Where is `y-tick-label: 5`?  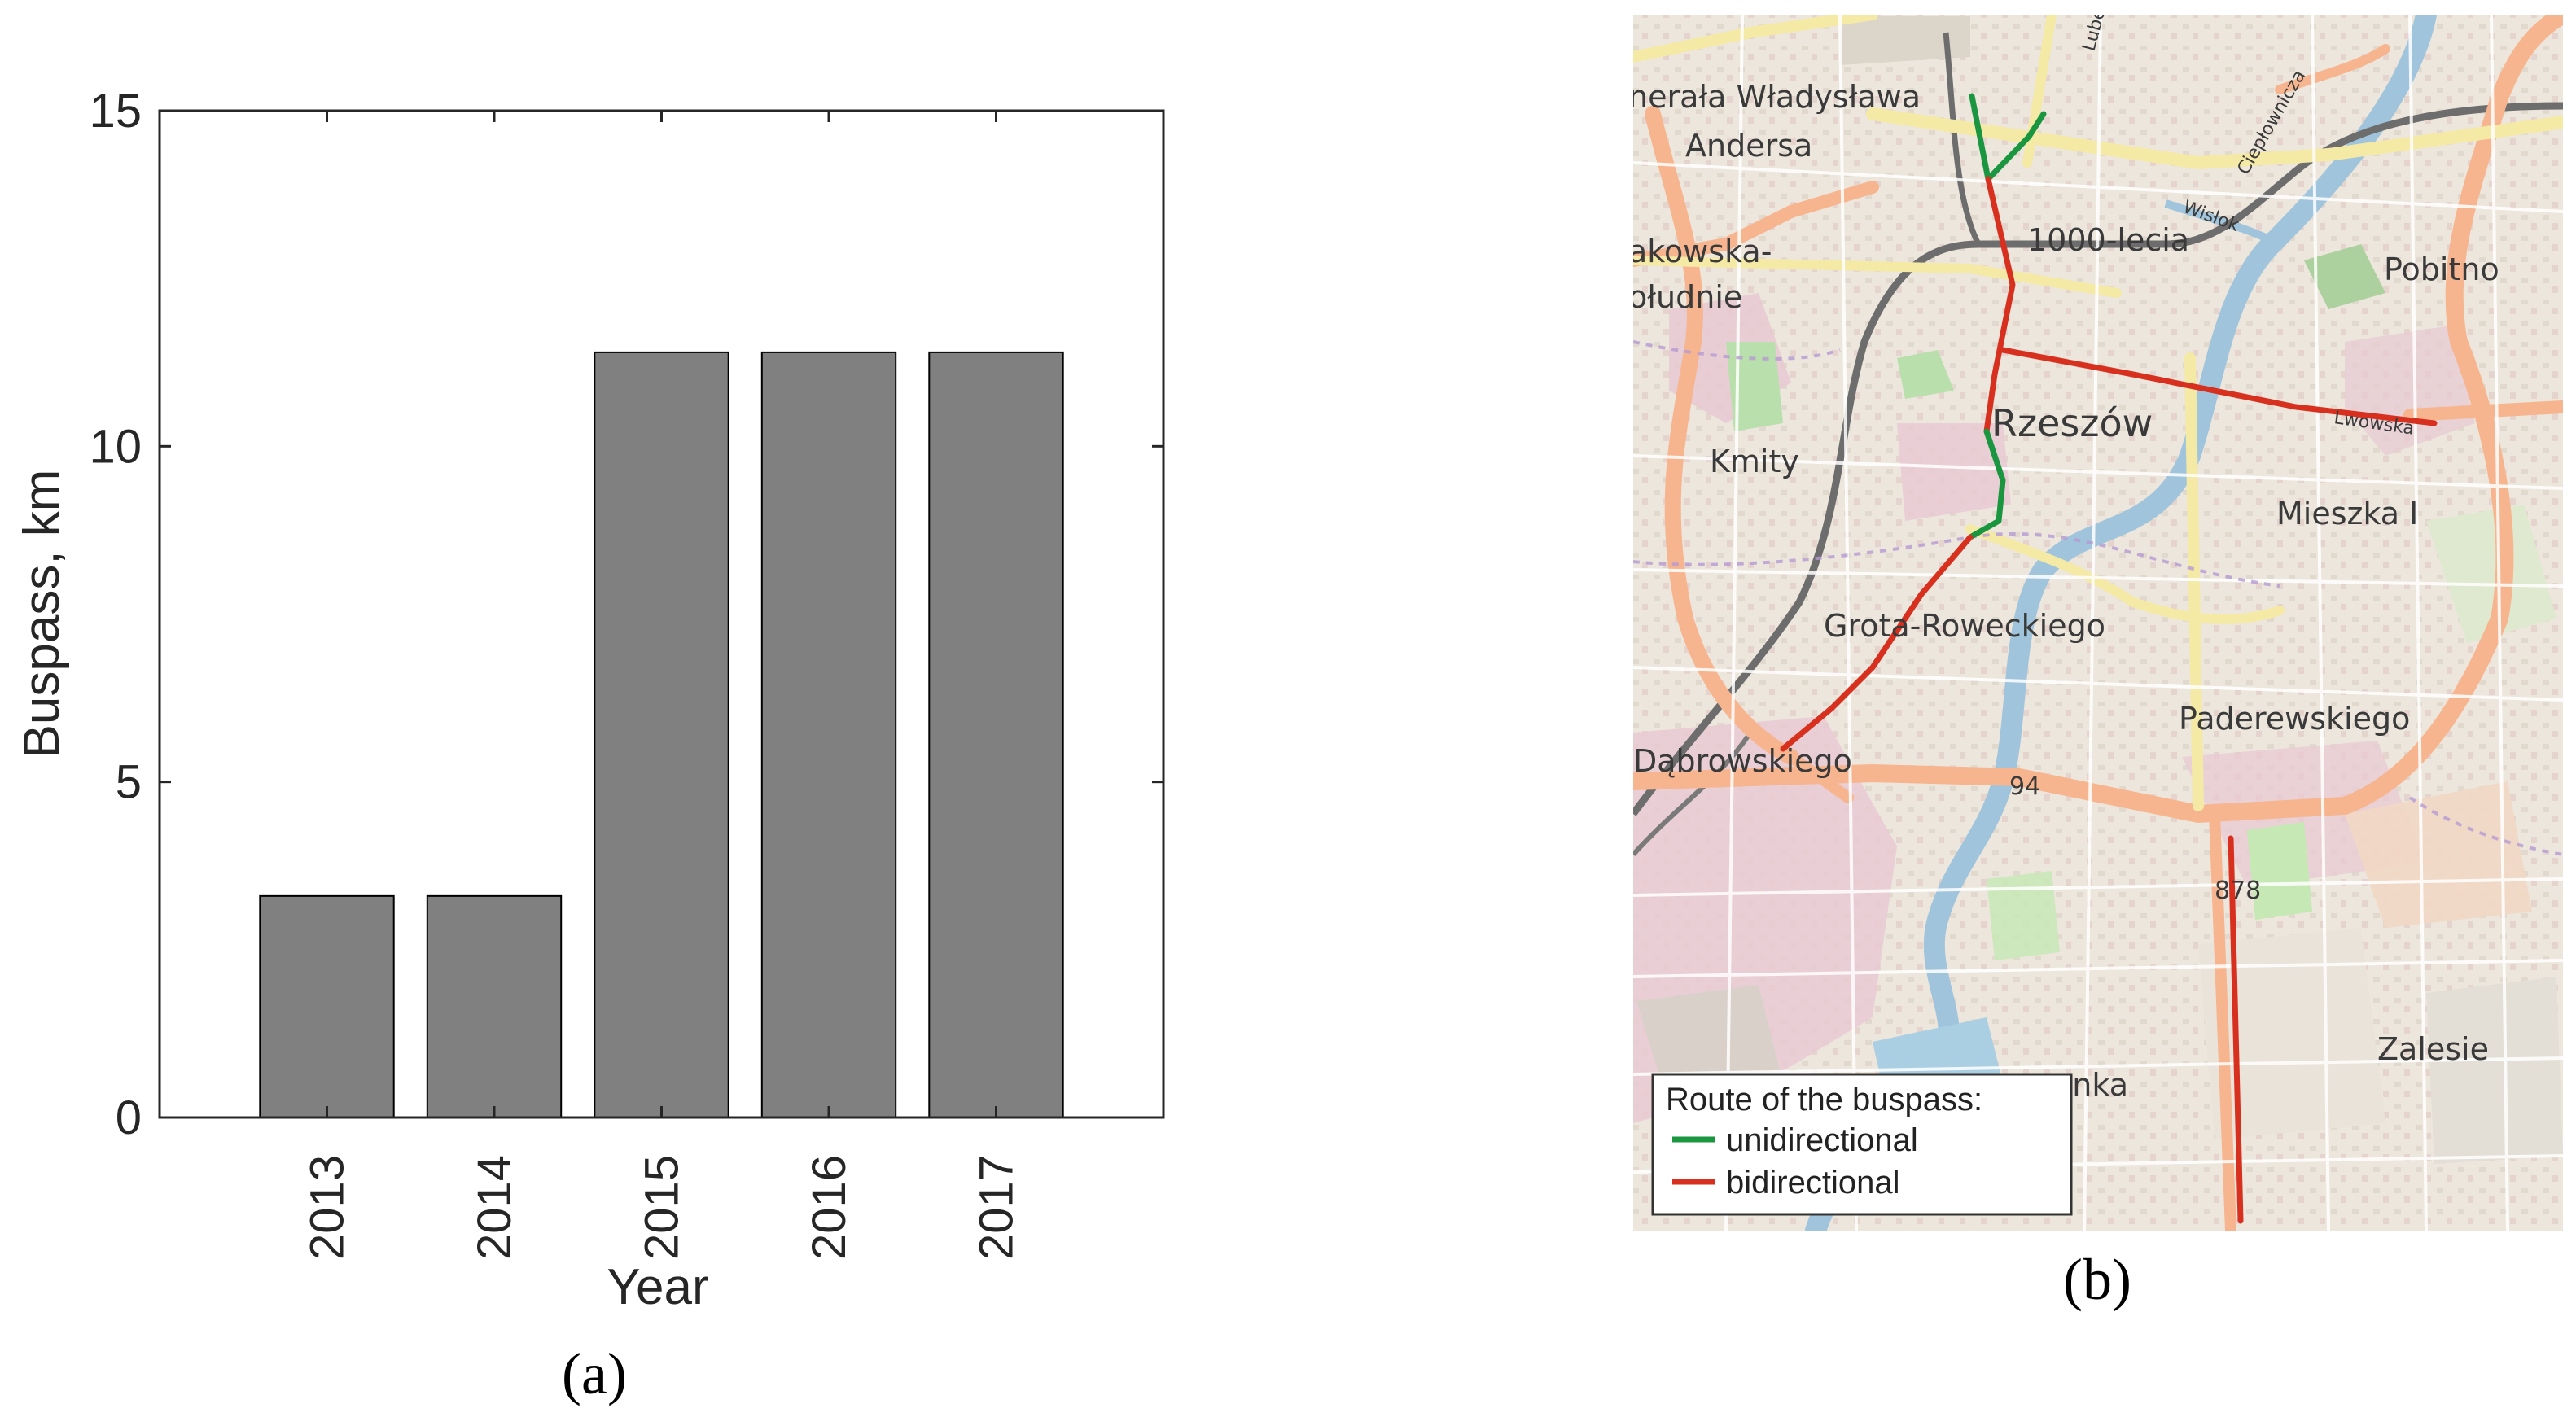
y-tick-label: 5 is located at coordinates (129, 782).